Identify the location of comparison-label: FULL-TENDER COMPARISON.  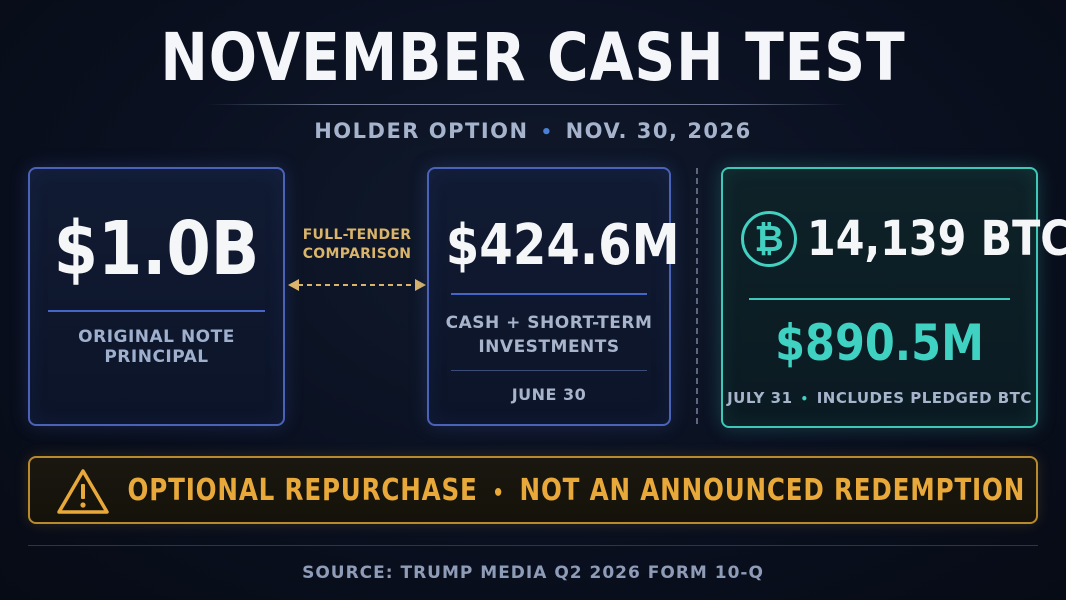
(357, 245).